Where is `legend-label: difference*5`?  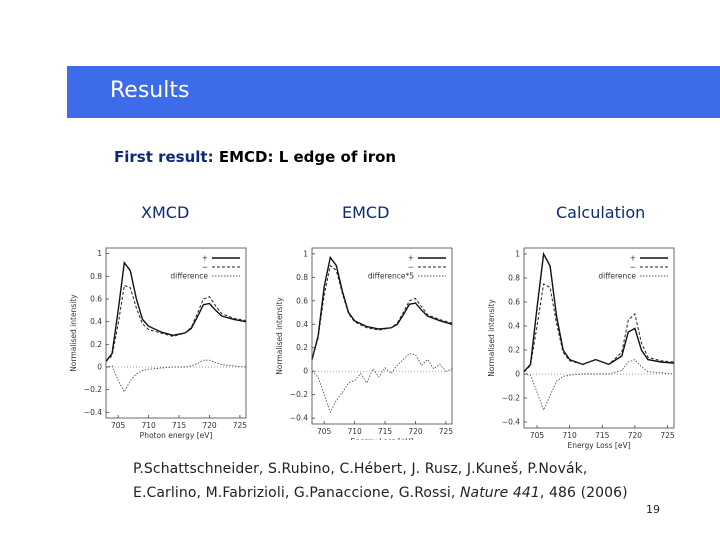 legend-label: difference*5 is located at coordinates (391, 276).